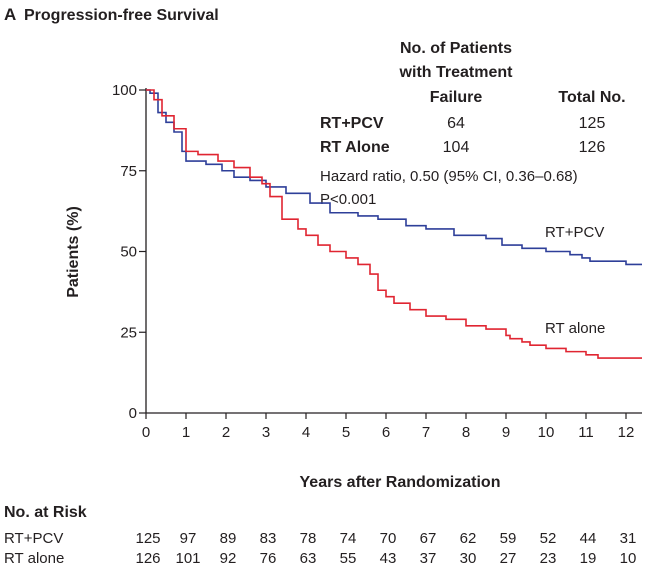  What do you see at coordinates (508, 538) in the screenshot?
I see `risk-value: 59` at bounding box center [508, 538].